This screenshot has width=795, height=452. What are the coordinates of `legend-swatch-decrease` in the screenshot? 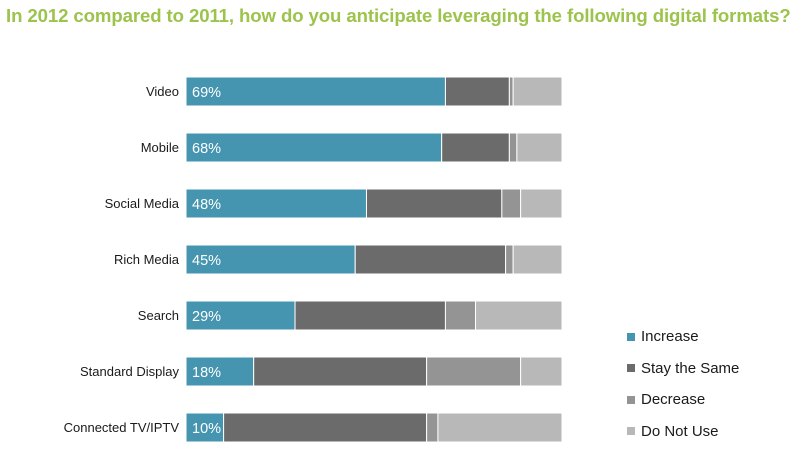 It's located at (631, 399).